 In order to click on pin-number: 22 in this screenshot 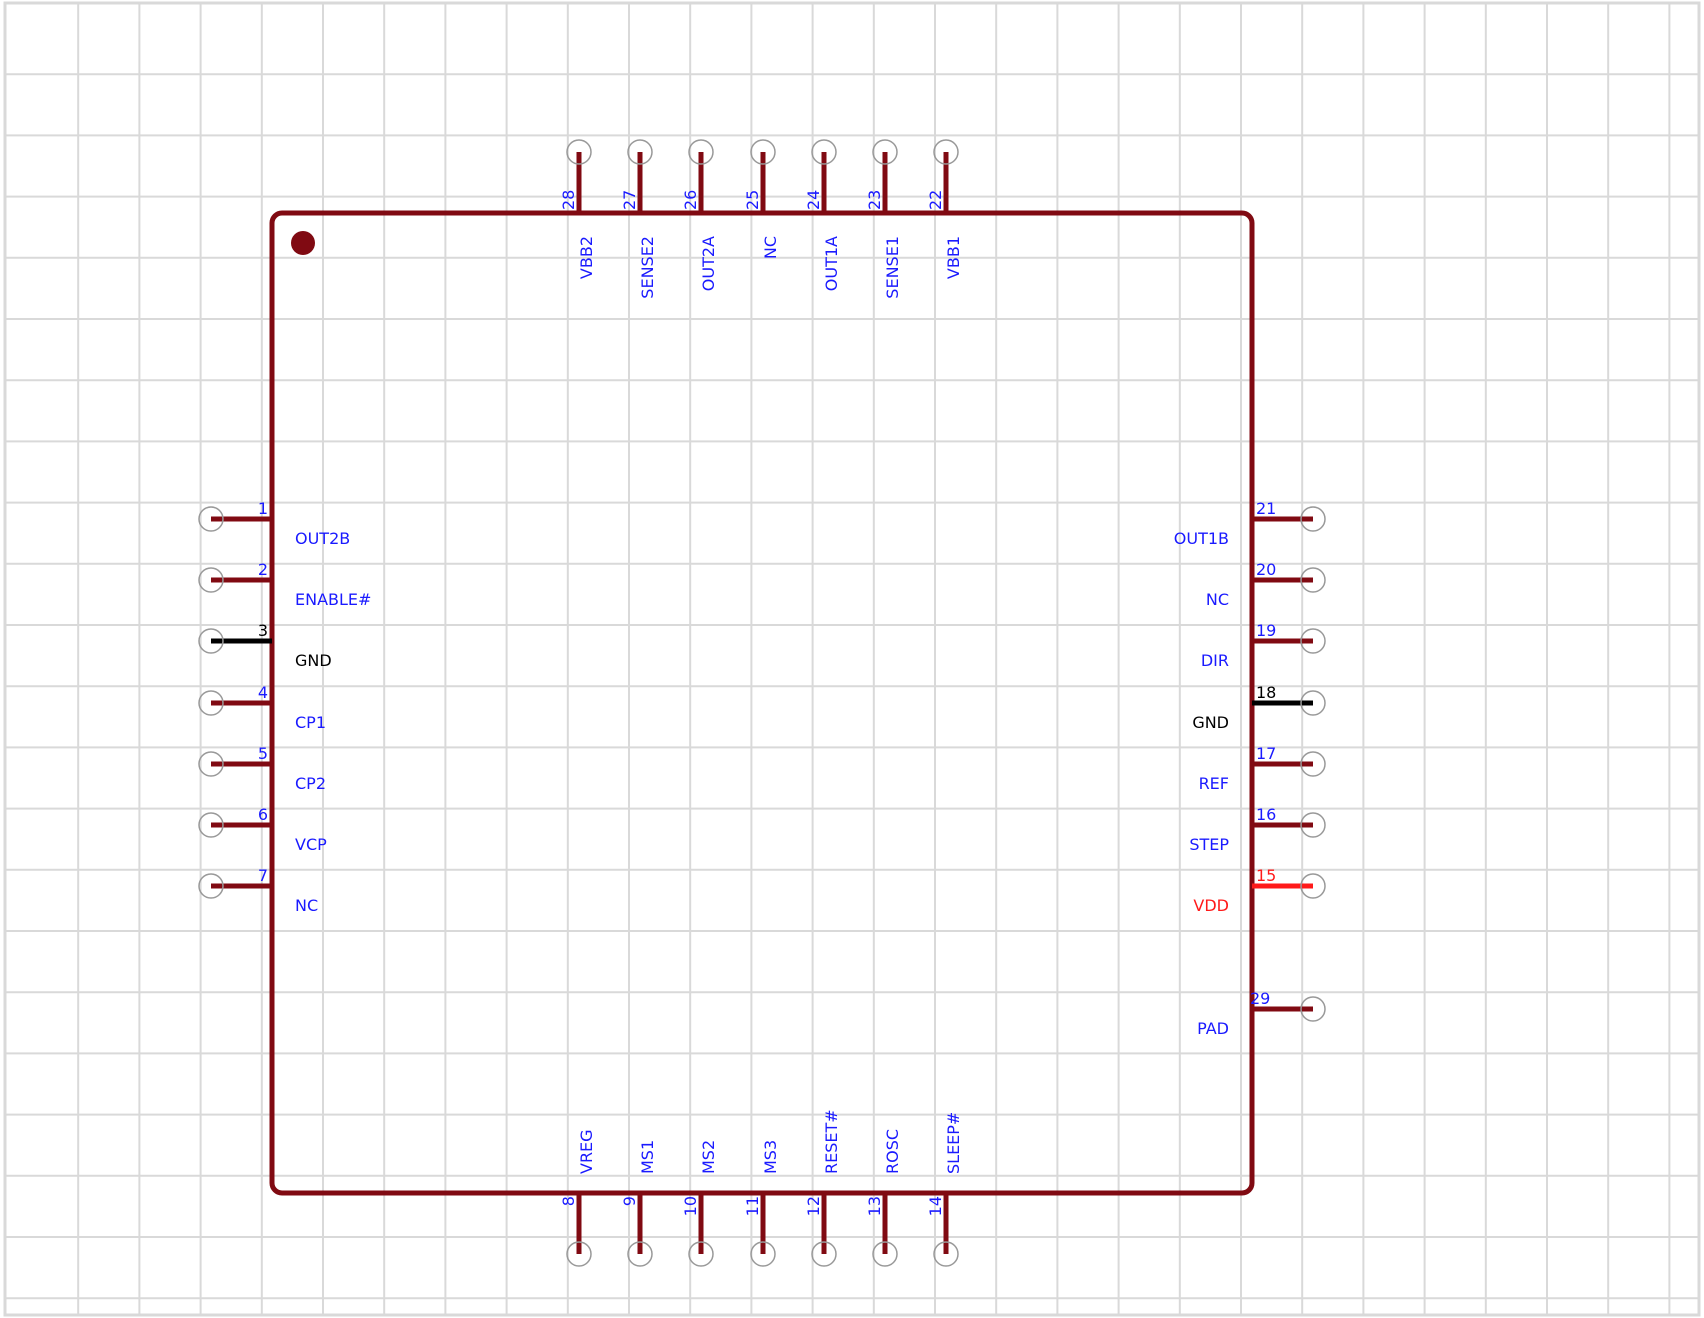, I will do `click(935, 200)`.